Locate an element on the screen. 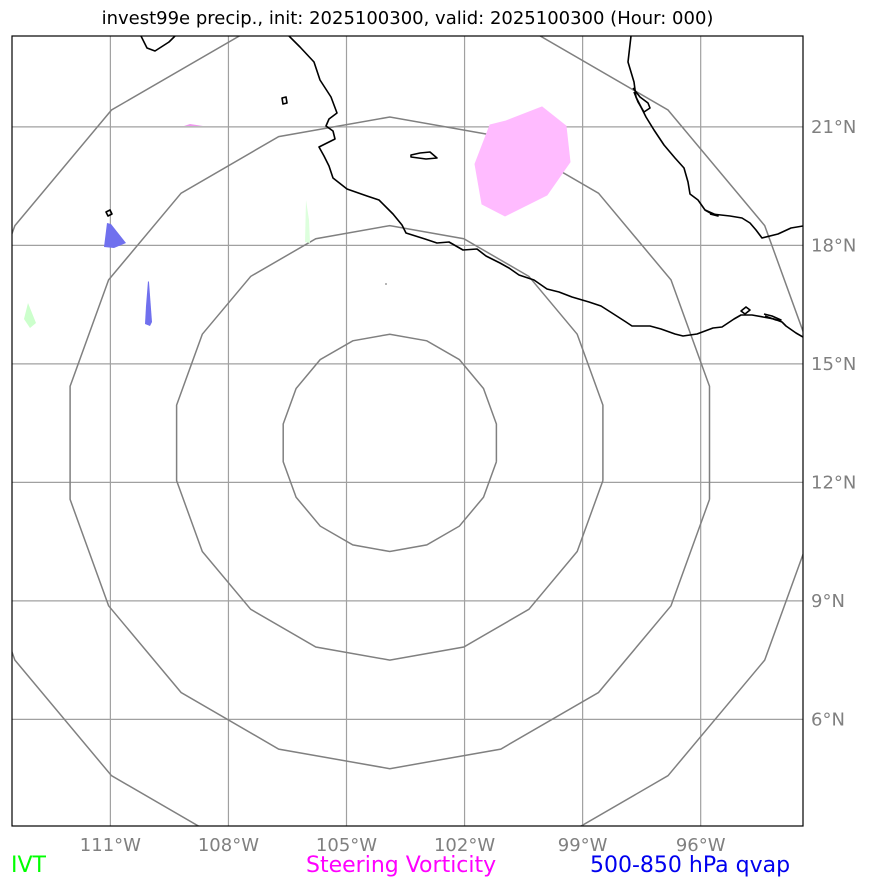  coastline-oaxaca-islet is located at coordinates (745, 310).